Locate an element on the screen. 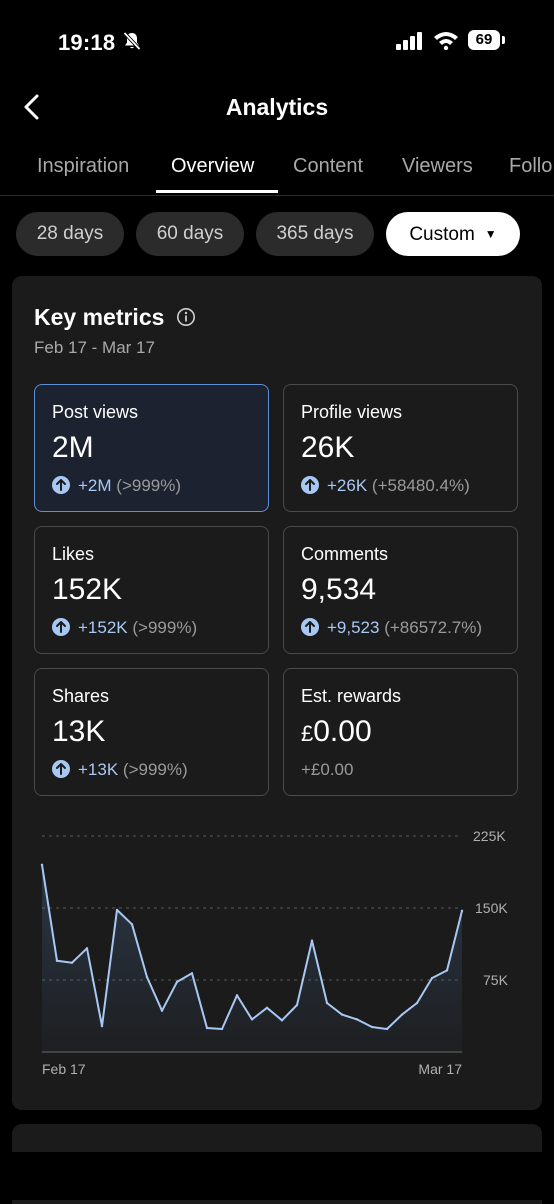 Image resolution: width=554 pixels, height=1204 pixels. range-label: 365 days is located at coordinates (315, 233).